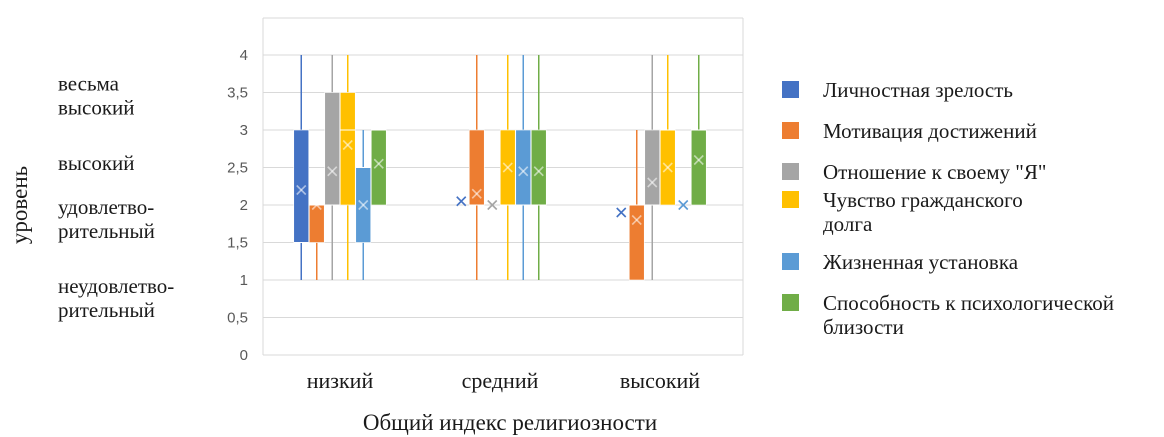 The width and height of the screenshot is (1164, 437). I want to click on x-category-labels: низкий средний высокий, so click(504, 380).